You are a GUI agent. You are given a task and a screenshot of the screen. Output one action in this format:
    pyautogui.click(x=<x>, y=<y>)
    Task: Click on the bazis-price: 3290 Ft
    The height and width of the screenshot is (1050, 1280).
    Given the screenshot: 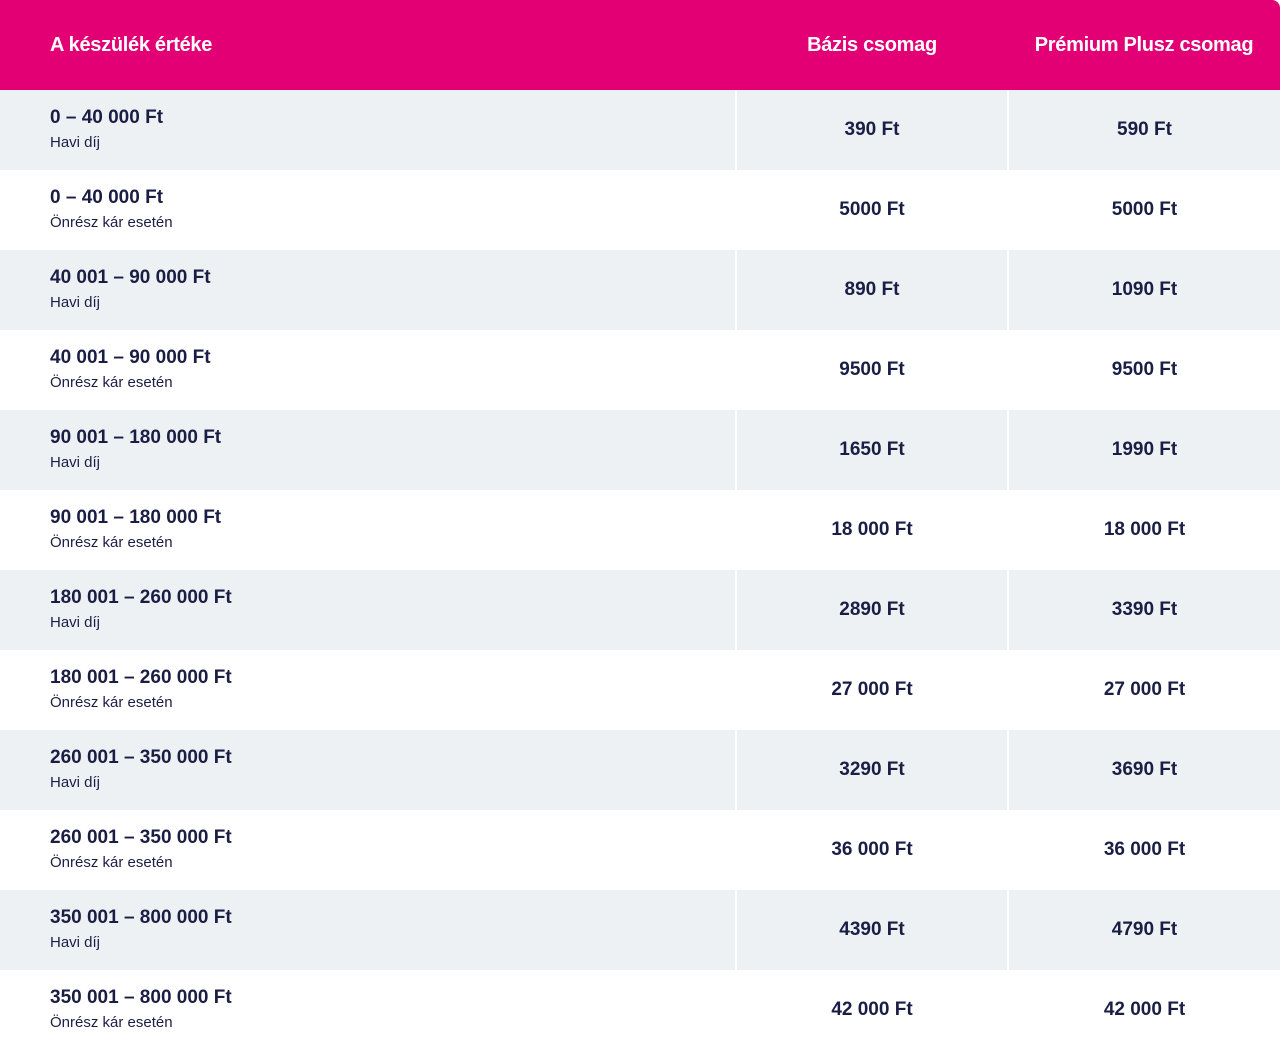 What is the action you would take?
    pyautogui.click(x=872, y=770)
    